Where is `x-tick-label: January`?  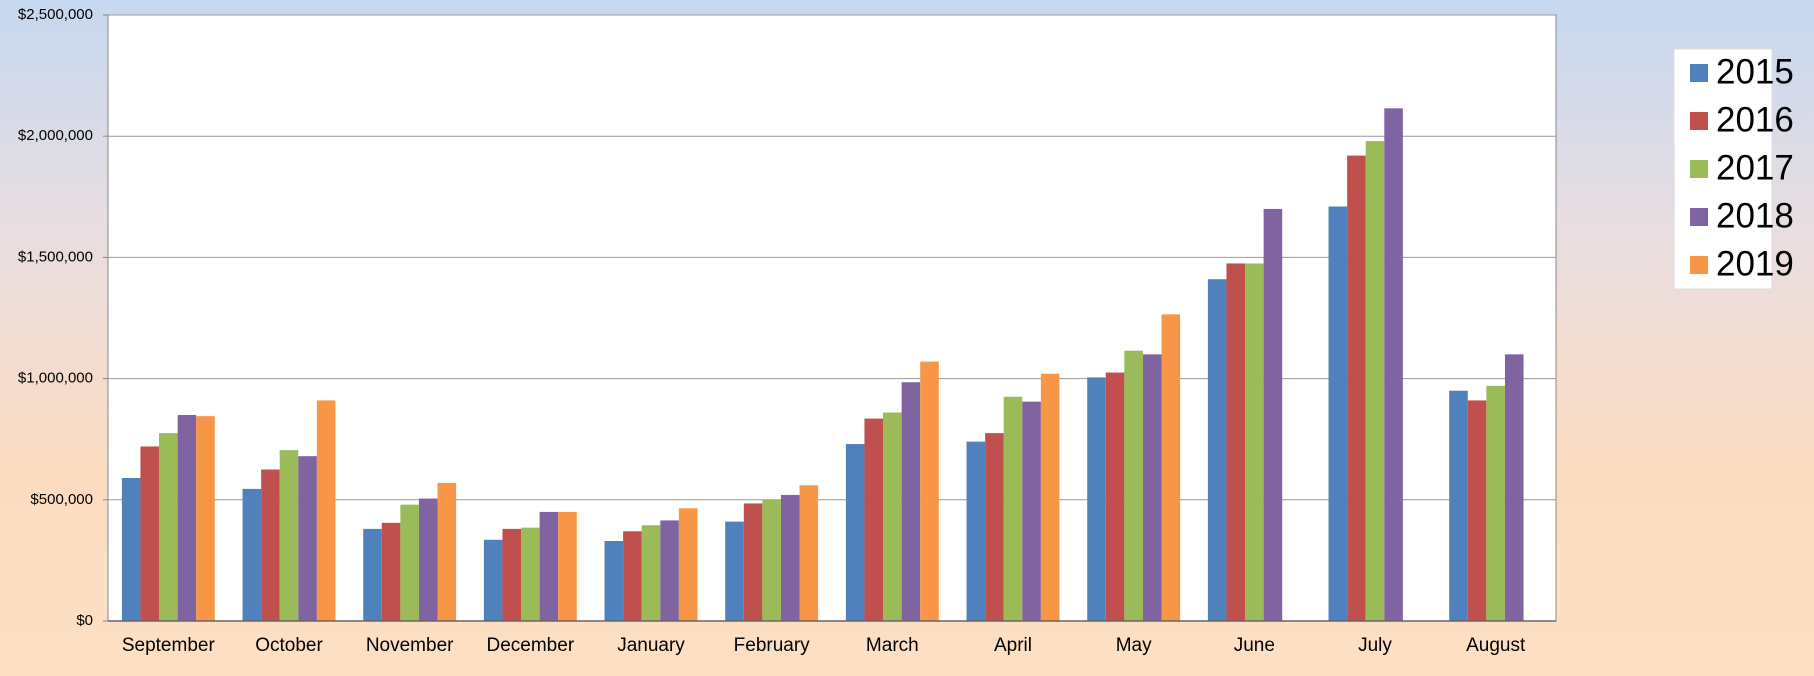 x-tick-label: January is located at coordinates (651, 645).